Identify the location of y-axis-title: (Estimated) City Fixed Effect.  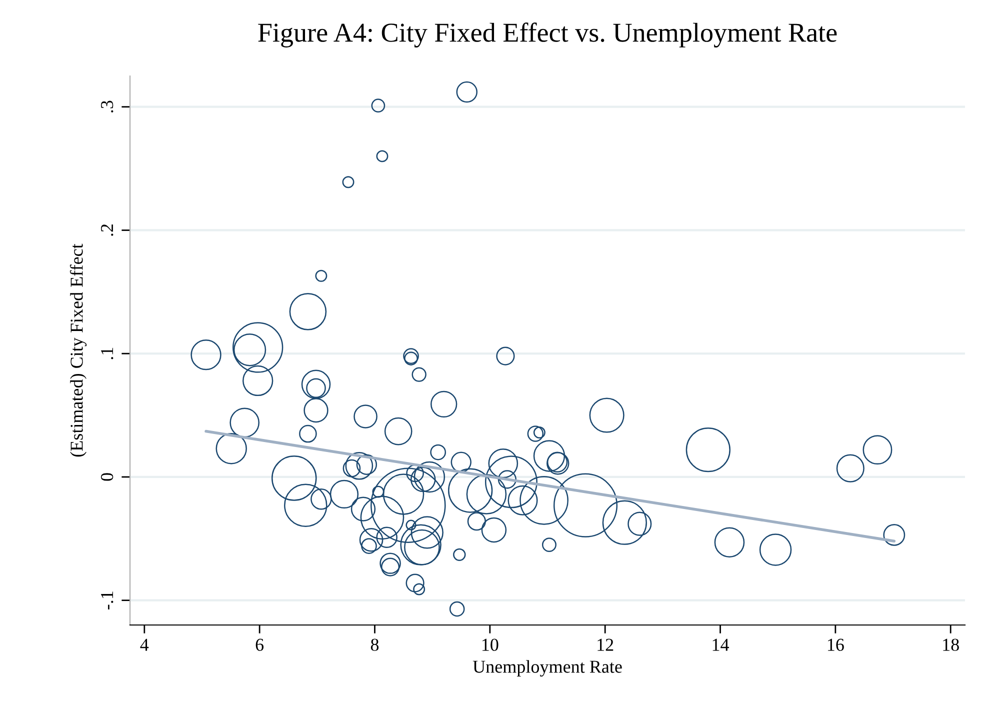
(78, 350).